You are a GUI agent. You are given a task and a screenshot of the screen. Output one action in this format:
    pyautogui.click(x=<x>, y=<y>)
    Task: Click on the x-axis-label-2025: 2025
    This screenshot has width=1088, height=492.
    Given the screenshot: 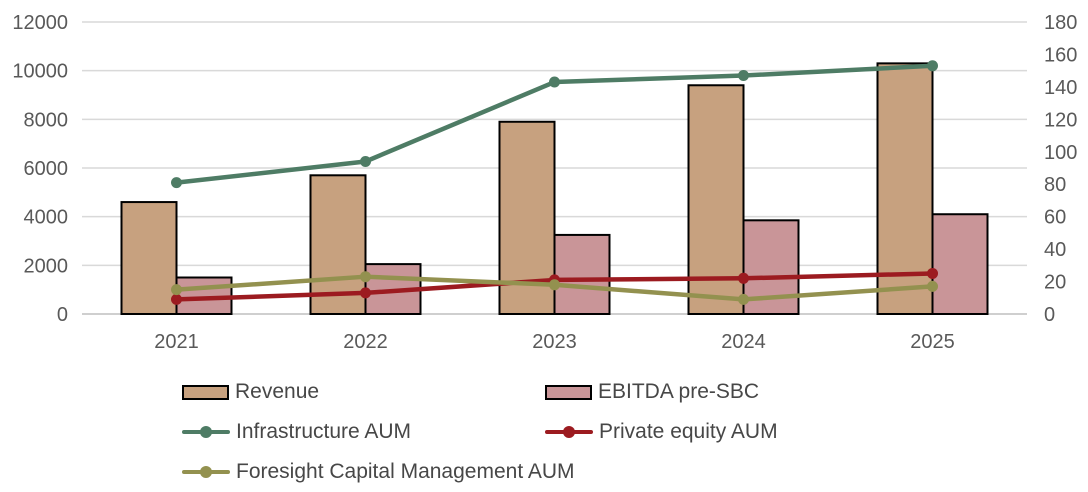 What is the action you would take?
    pyautogui.click(x=932, y=342)
    